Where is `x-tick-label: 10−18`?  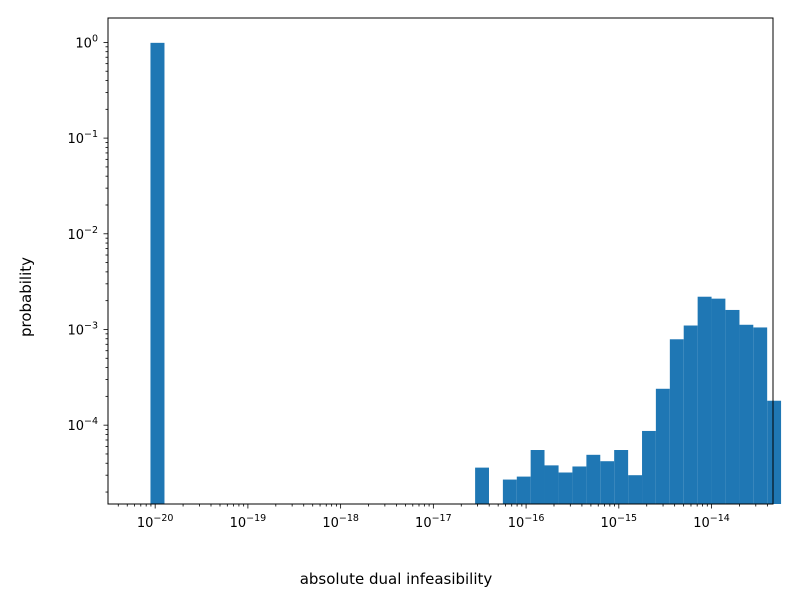 x-tick-label: 10−18 is located at coordinates (340, 522).